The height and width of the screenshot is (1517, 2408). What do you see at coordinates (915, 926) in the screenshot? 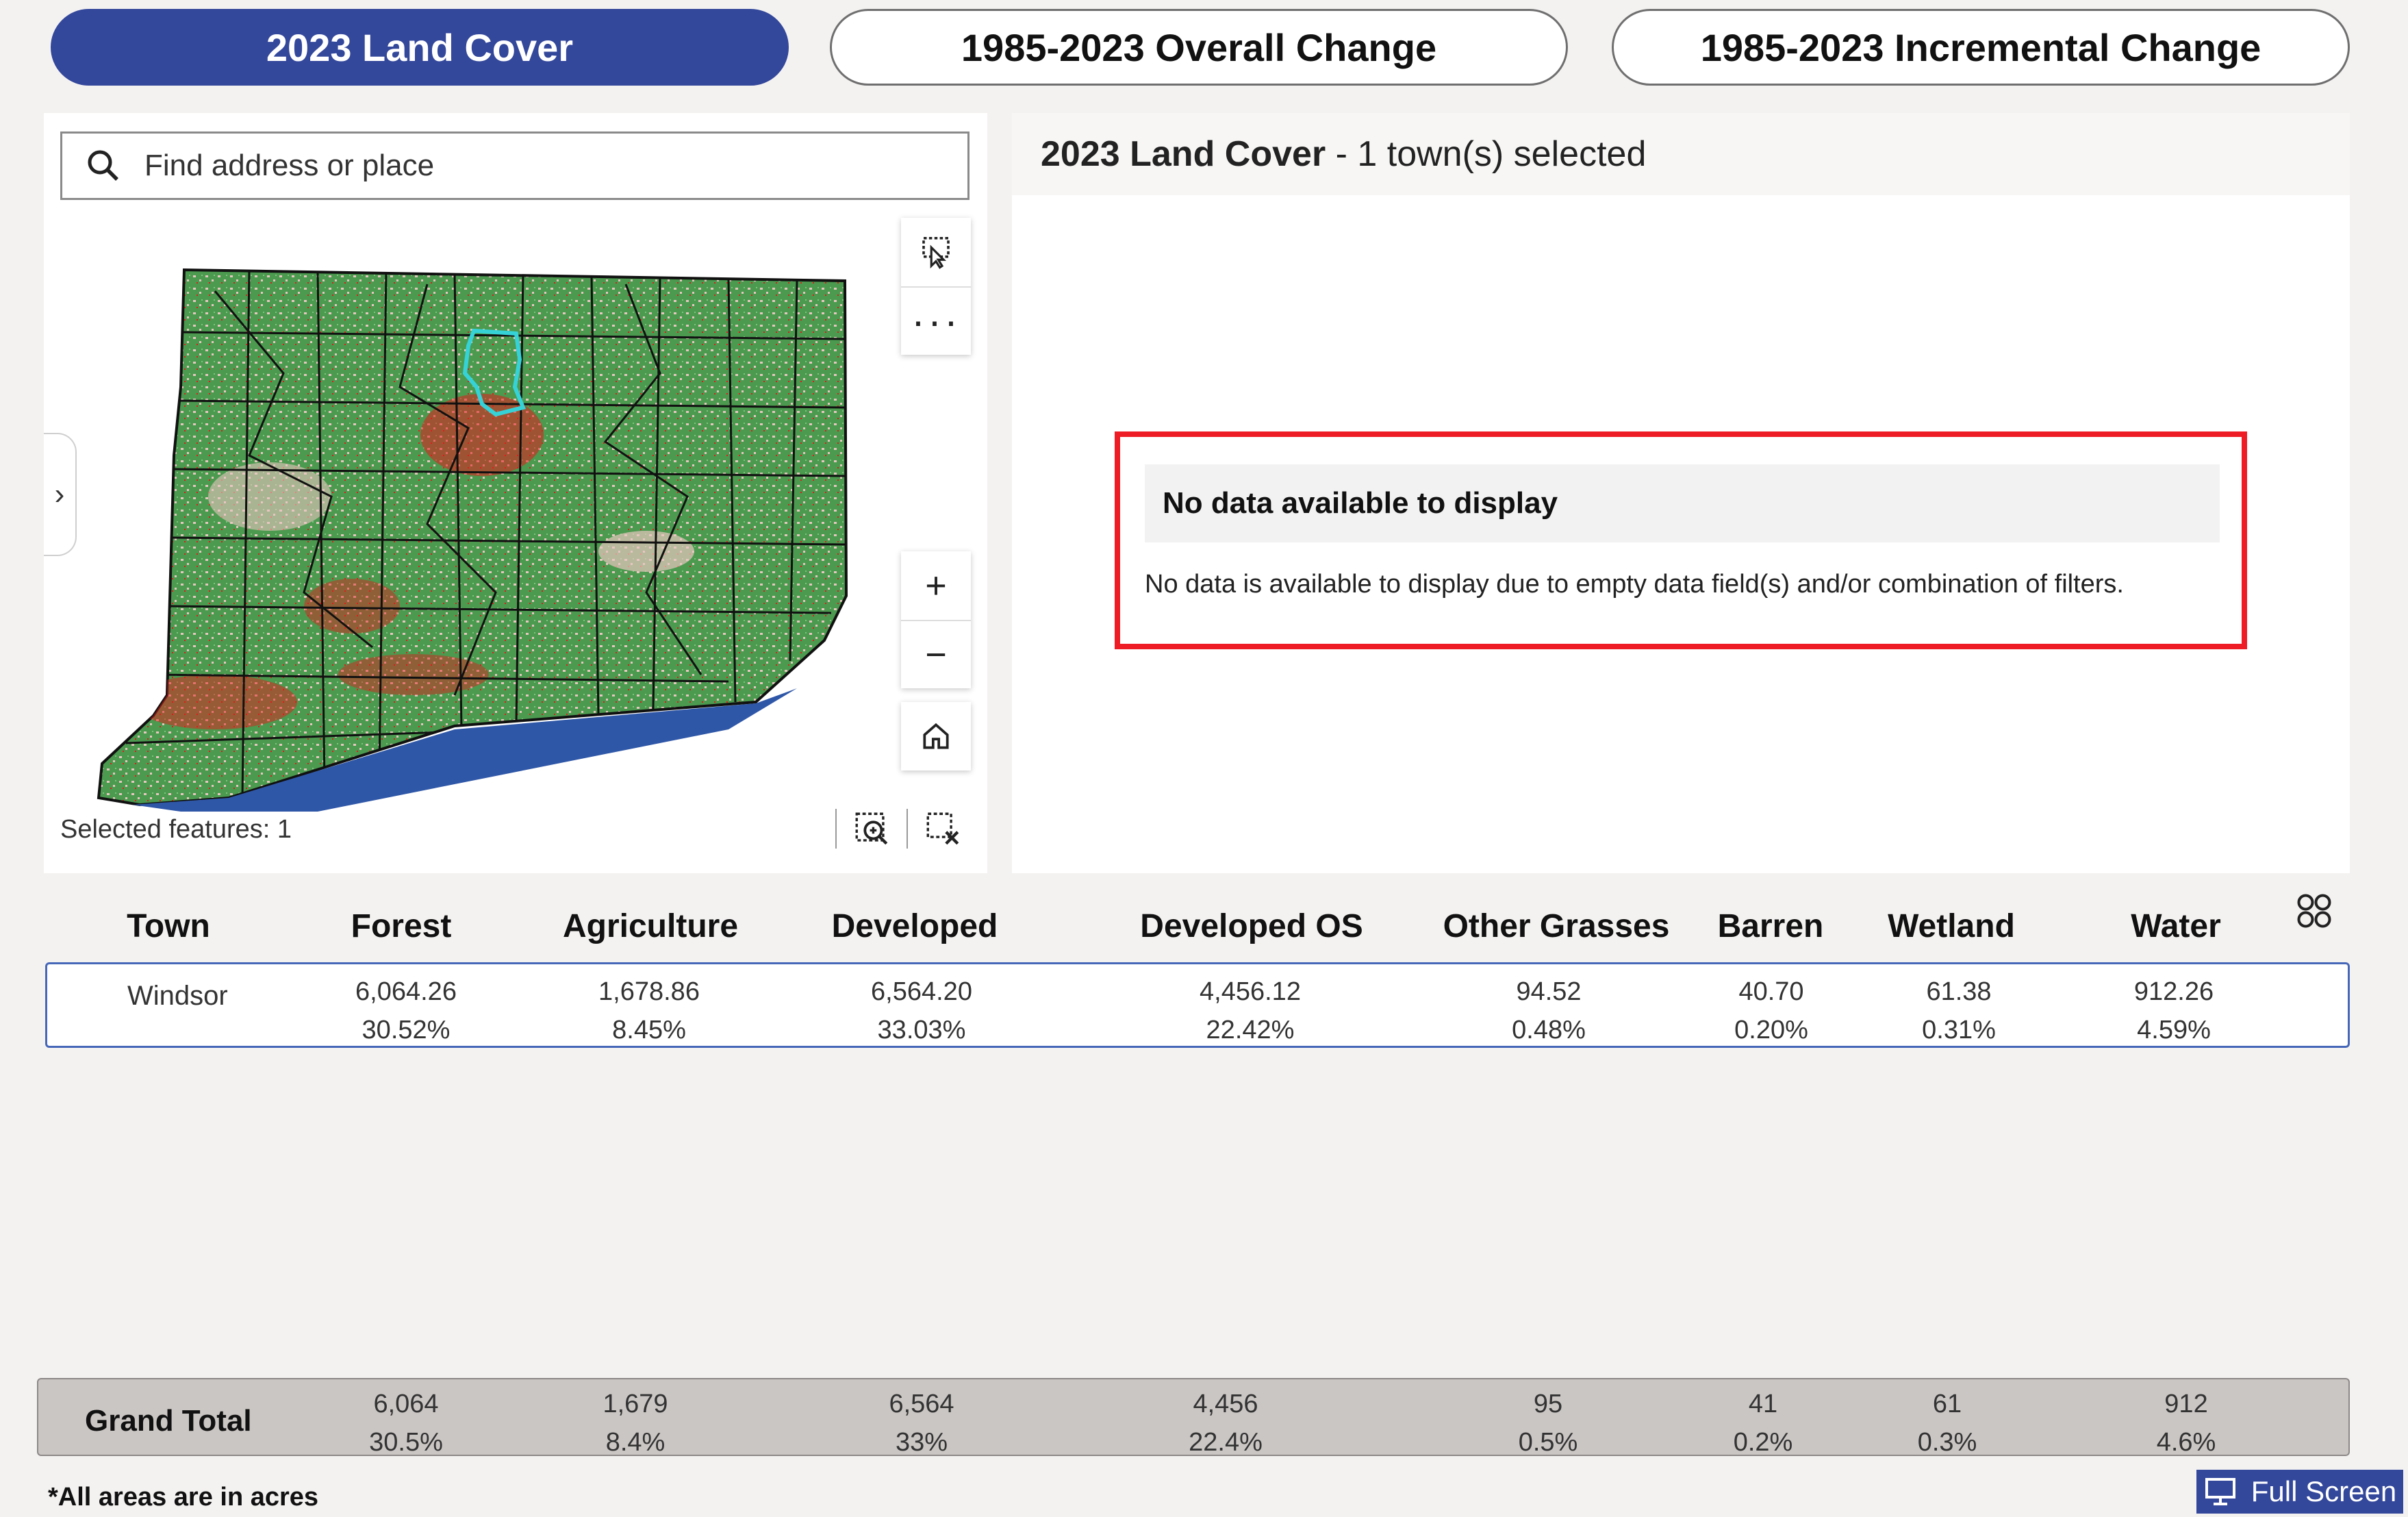
I see `header-developed: Developed` at bounding box center [915, 926].